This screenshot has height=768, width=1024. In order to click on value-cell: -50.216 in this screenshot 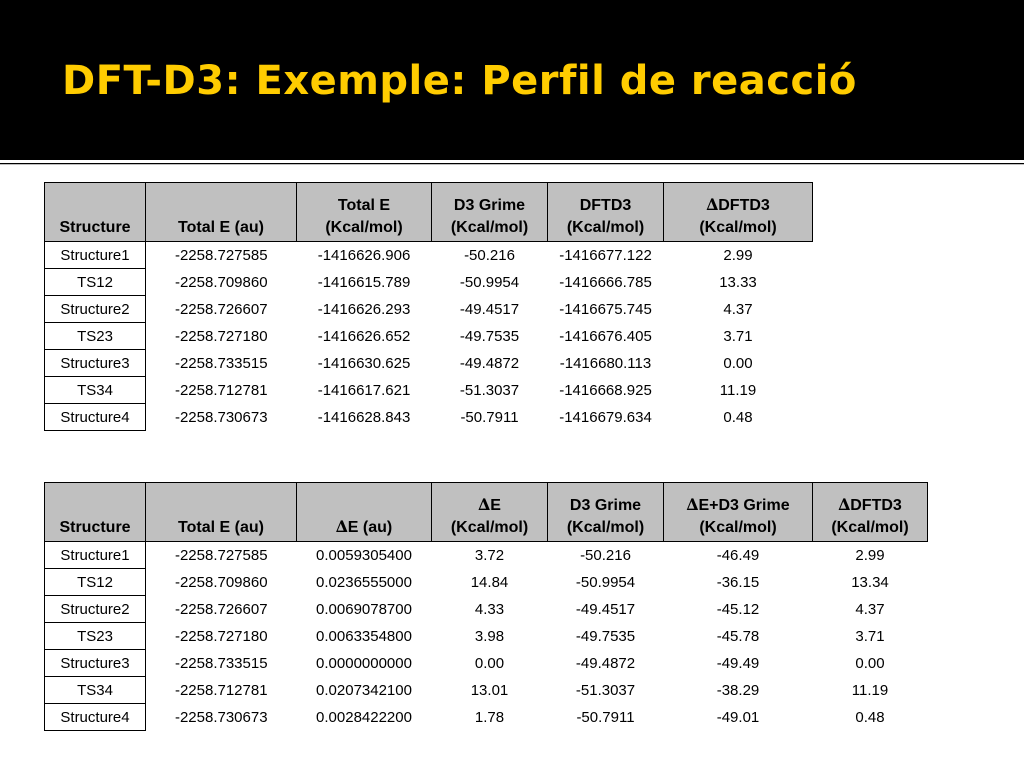, I will do `click(489, 255)`.